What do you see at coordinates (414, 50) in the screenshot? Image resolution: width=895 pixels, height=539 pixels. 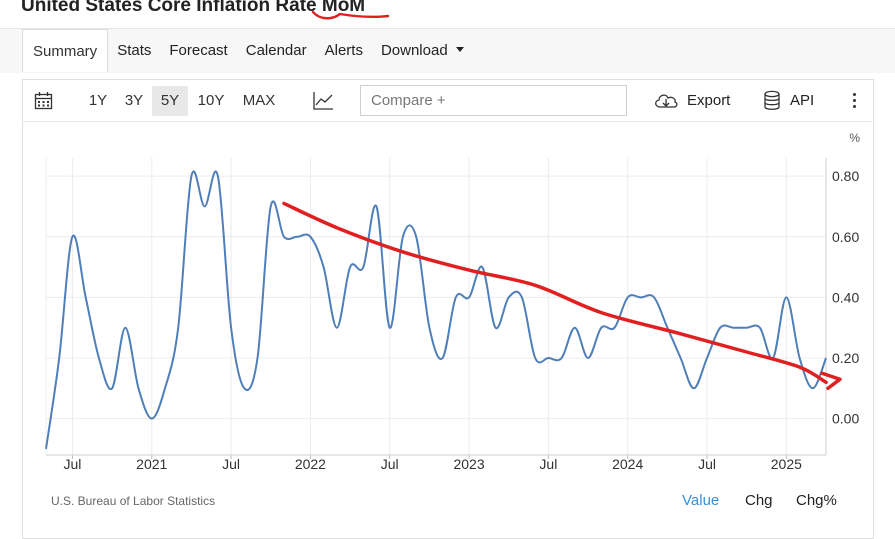 I see `tab-download-label: Download` at bounding box center [414, 50].